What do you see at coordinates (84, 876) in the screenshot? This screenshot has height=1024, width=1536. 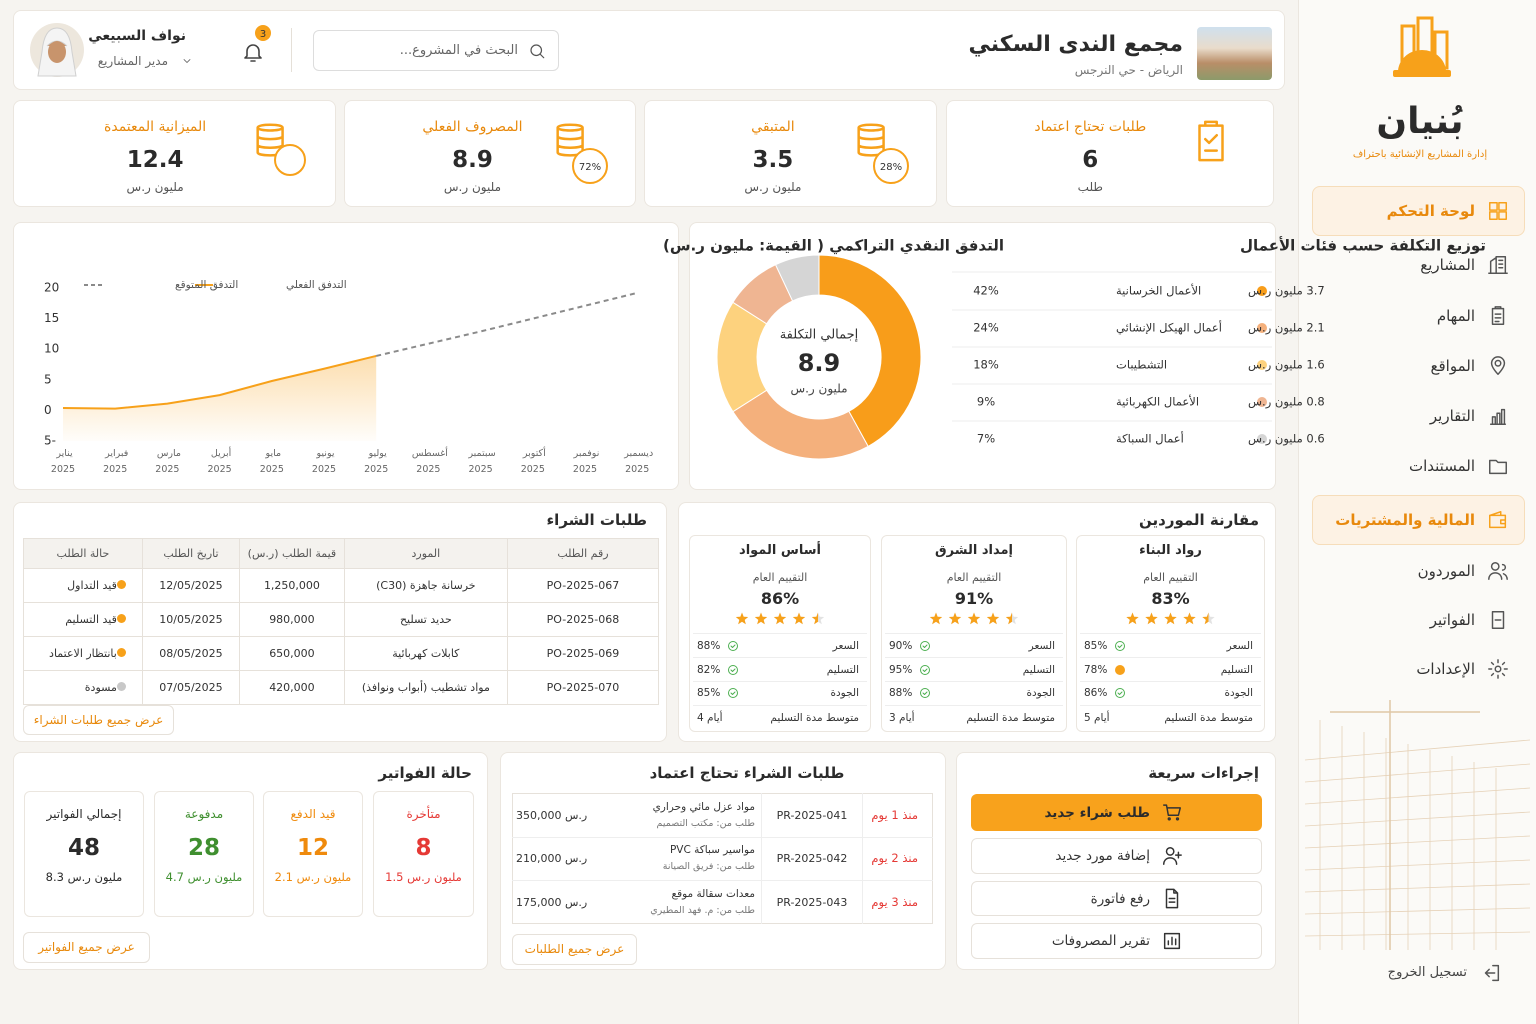 I see `invoice-amount: 8.3 مليون ر.س` at bounding box center [84, 876].